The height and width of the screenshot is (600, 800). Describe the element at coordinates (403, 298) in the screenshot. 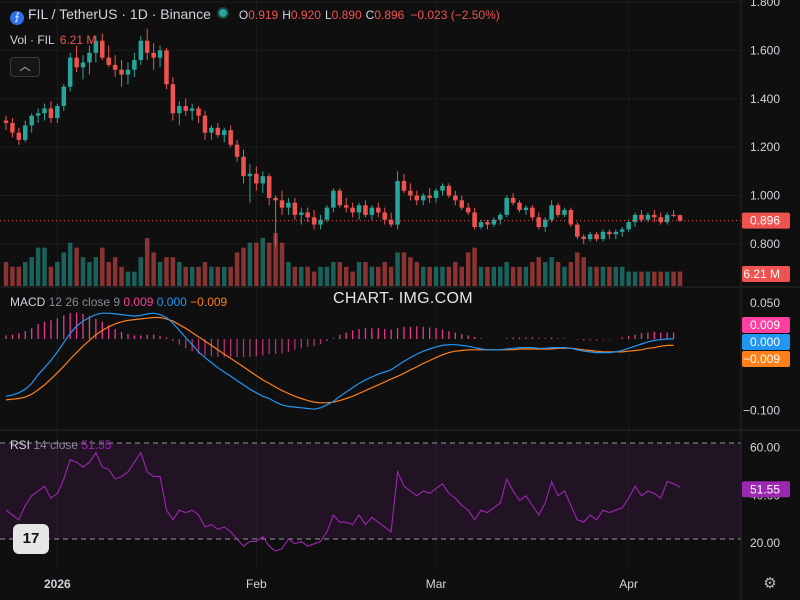

I see `watermark: CHART- IMG.COM` at that location.